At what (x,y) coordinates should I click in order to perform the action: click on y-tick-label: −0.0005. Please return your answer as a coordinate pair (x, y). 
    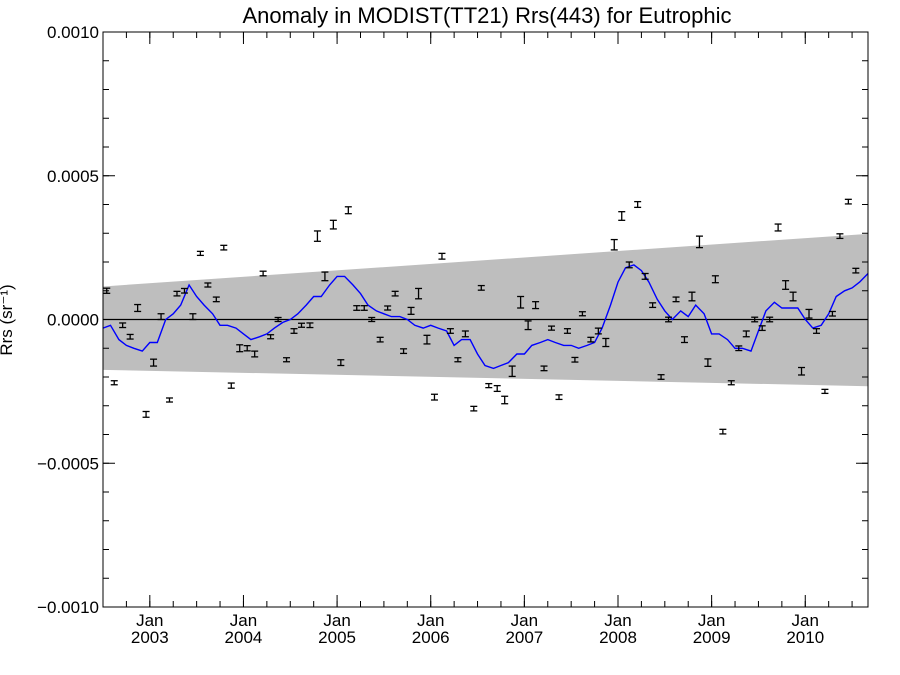
    Looking at the image, I should click on (68, 463).